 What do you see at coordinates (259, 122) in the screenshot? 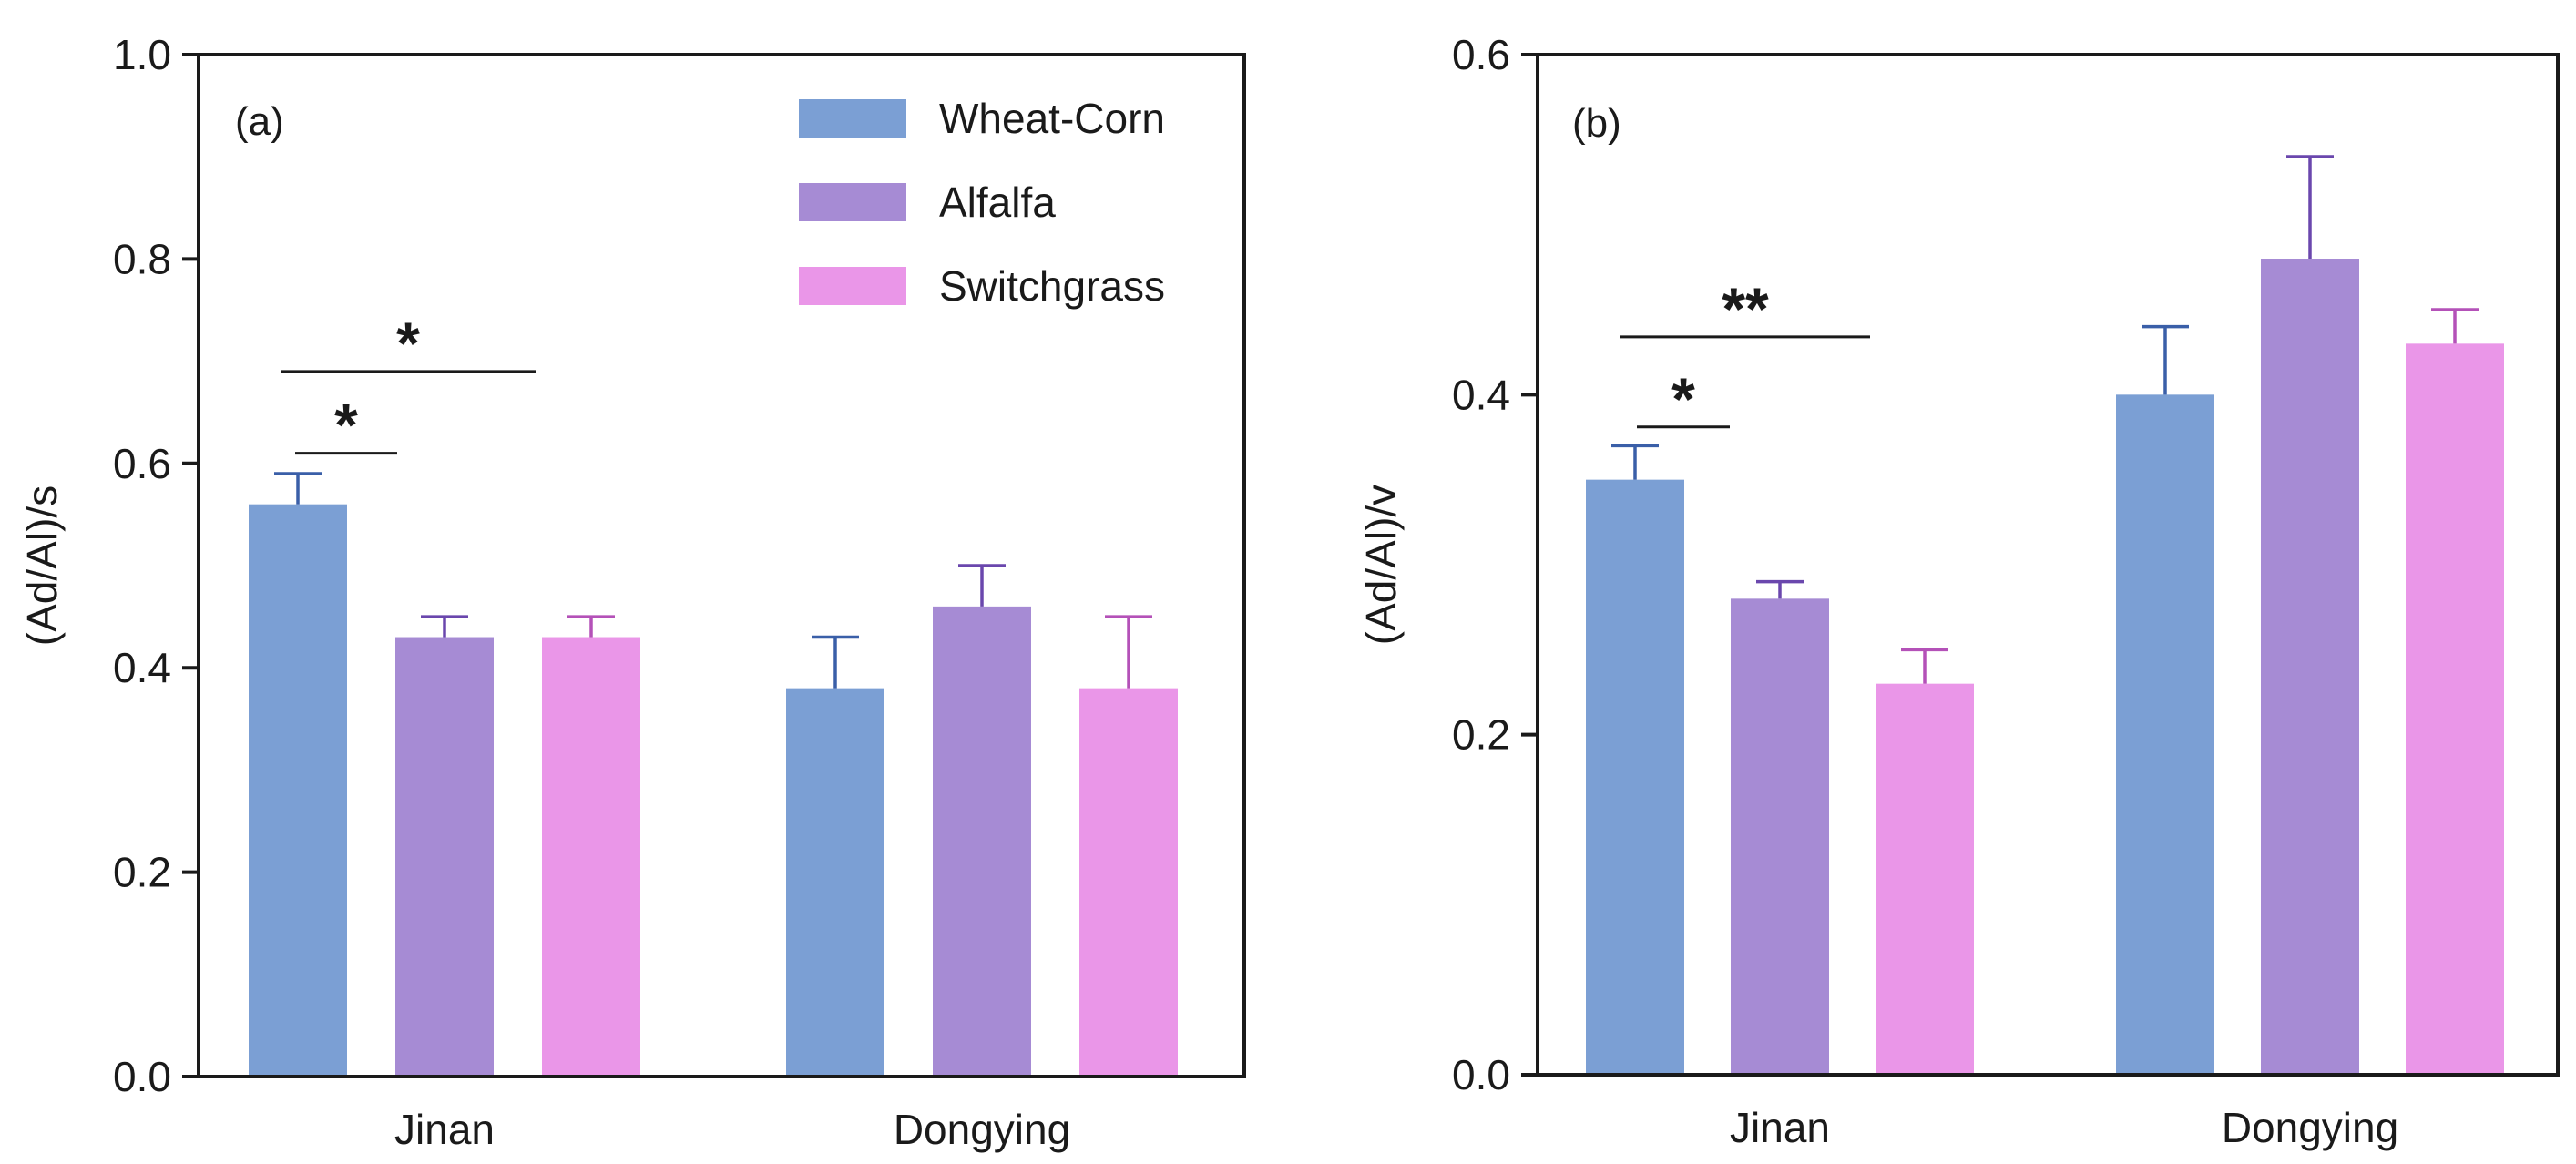
I see `panel-label-a: (a)` at bounding box center [259, 122].